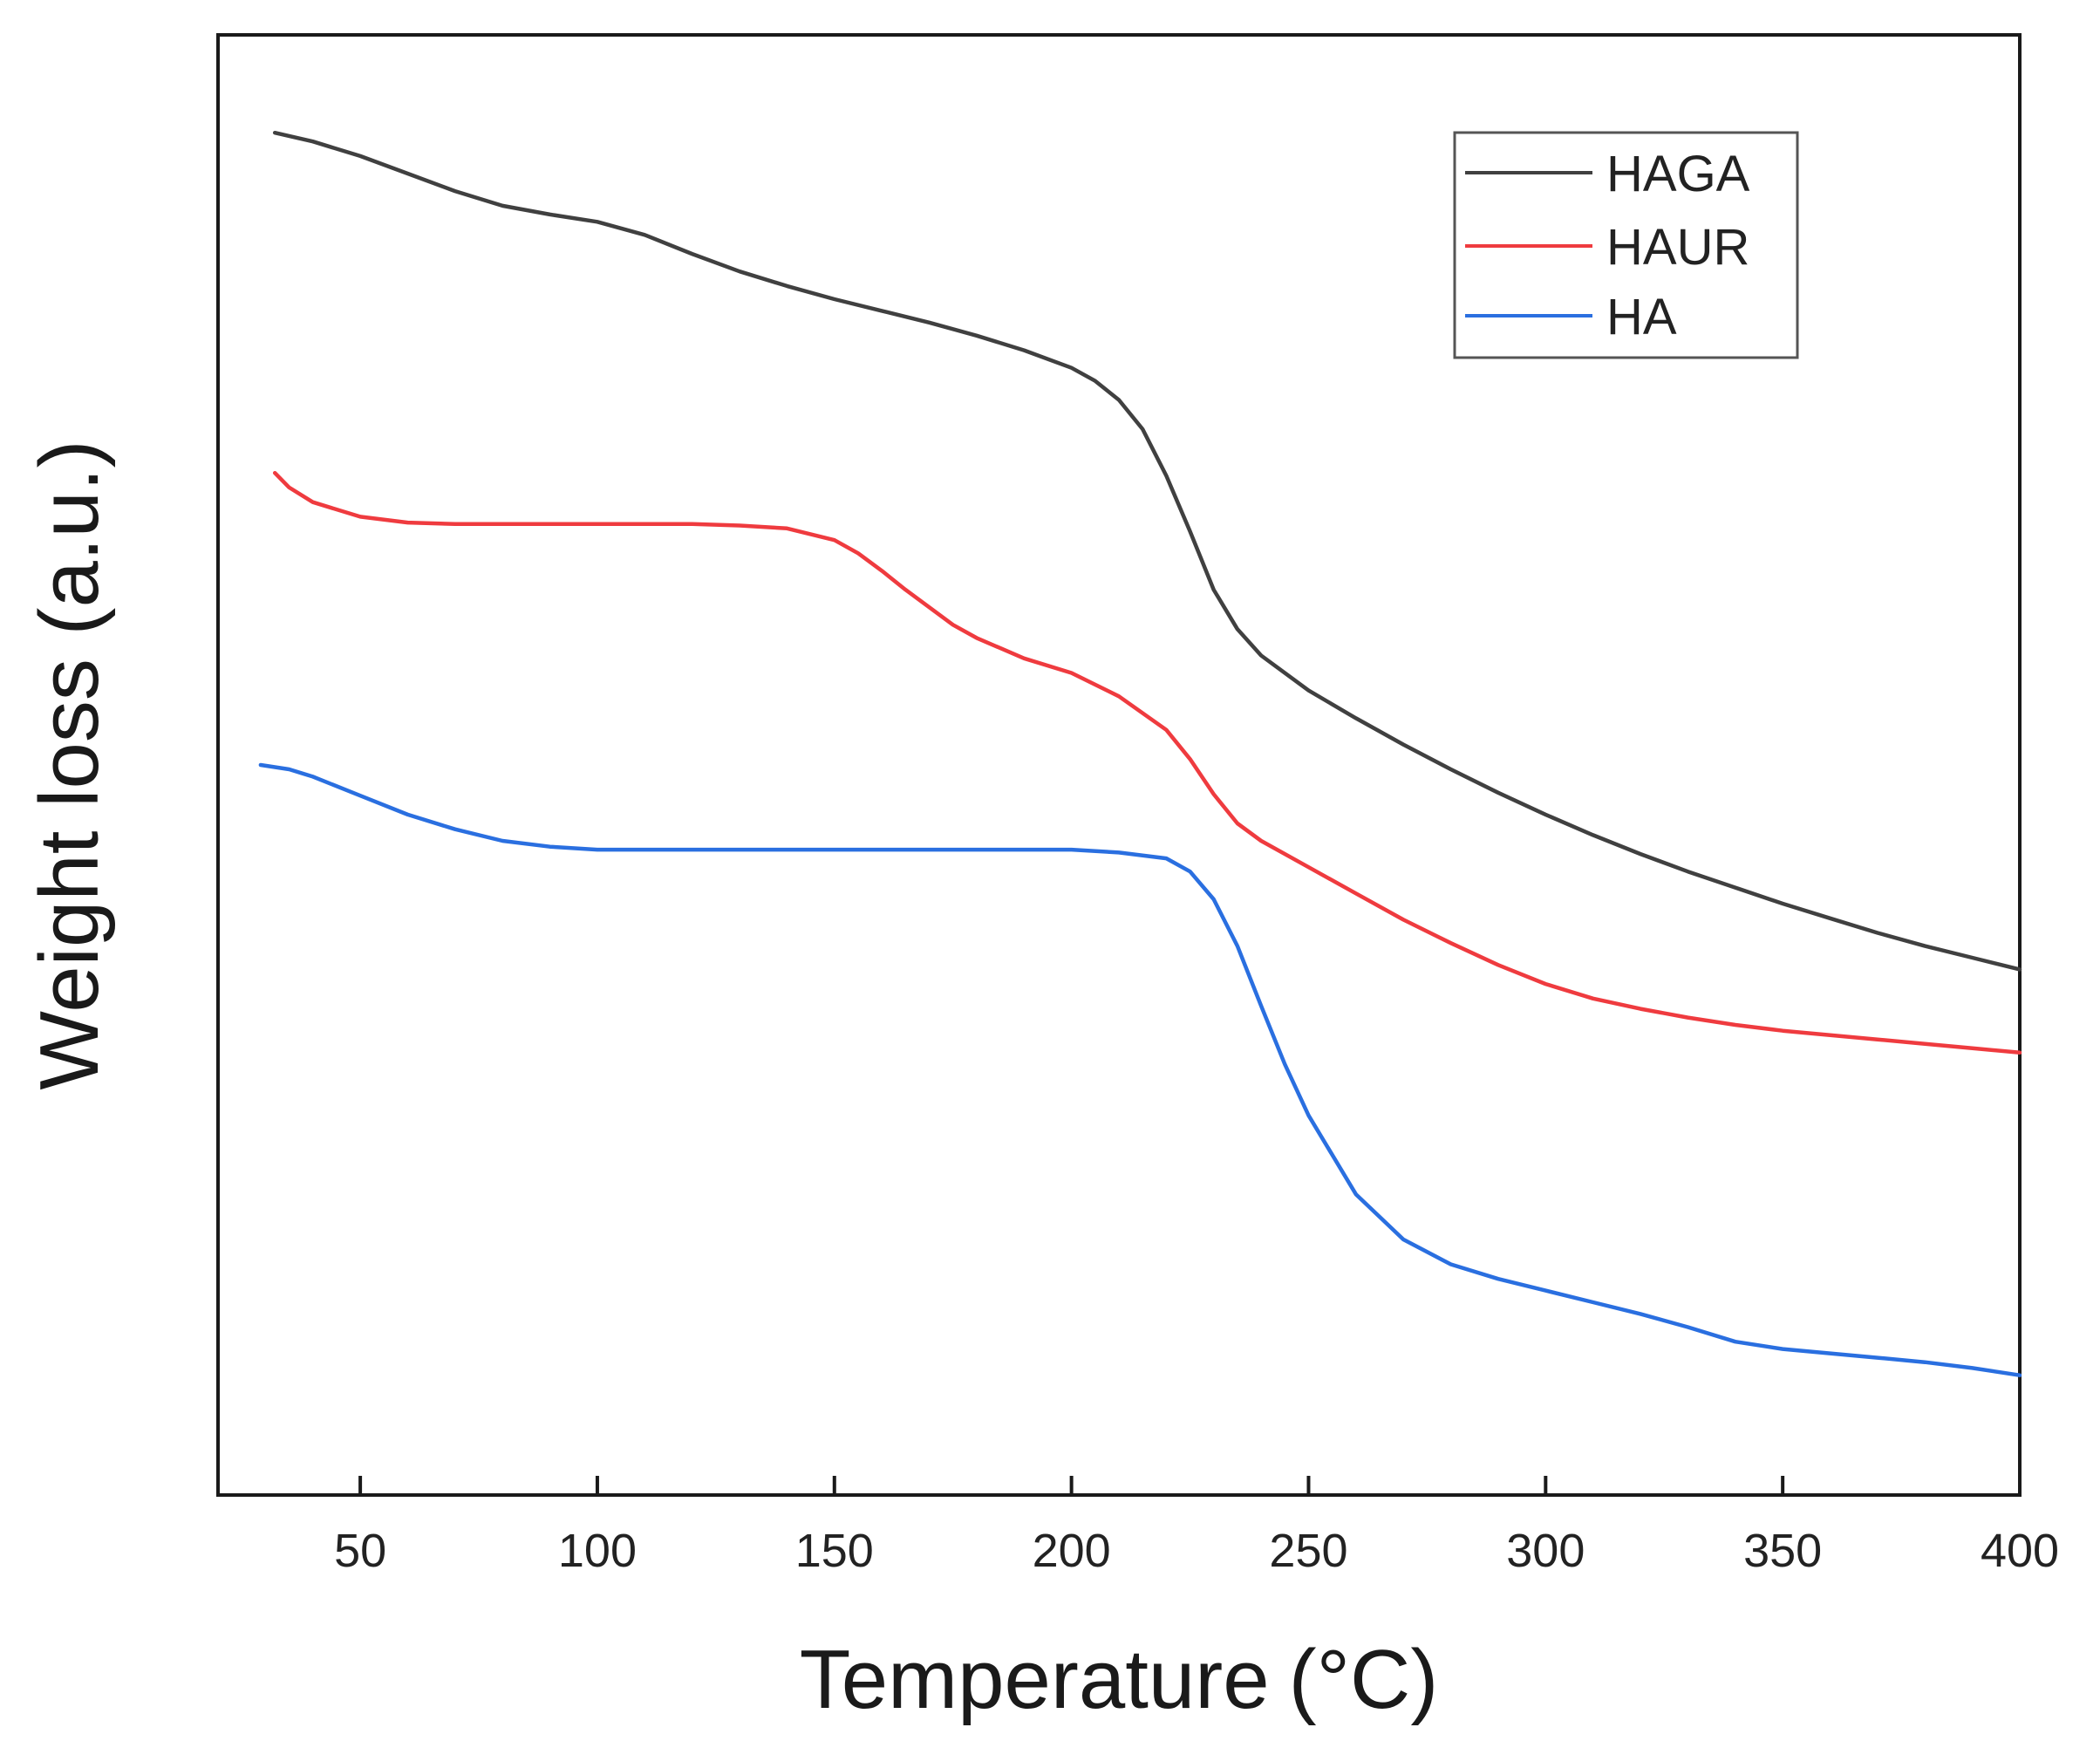 Image resolution: width=2100 pixels, height=1741 pixels. Describe the element at coordinates (2020, 1551) in the screenshot. I see `x-tick-label: 400` at that location.